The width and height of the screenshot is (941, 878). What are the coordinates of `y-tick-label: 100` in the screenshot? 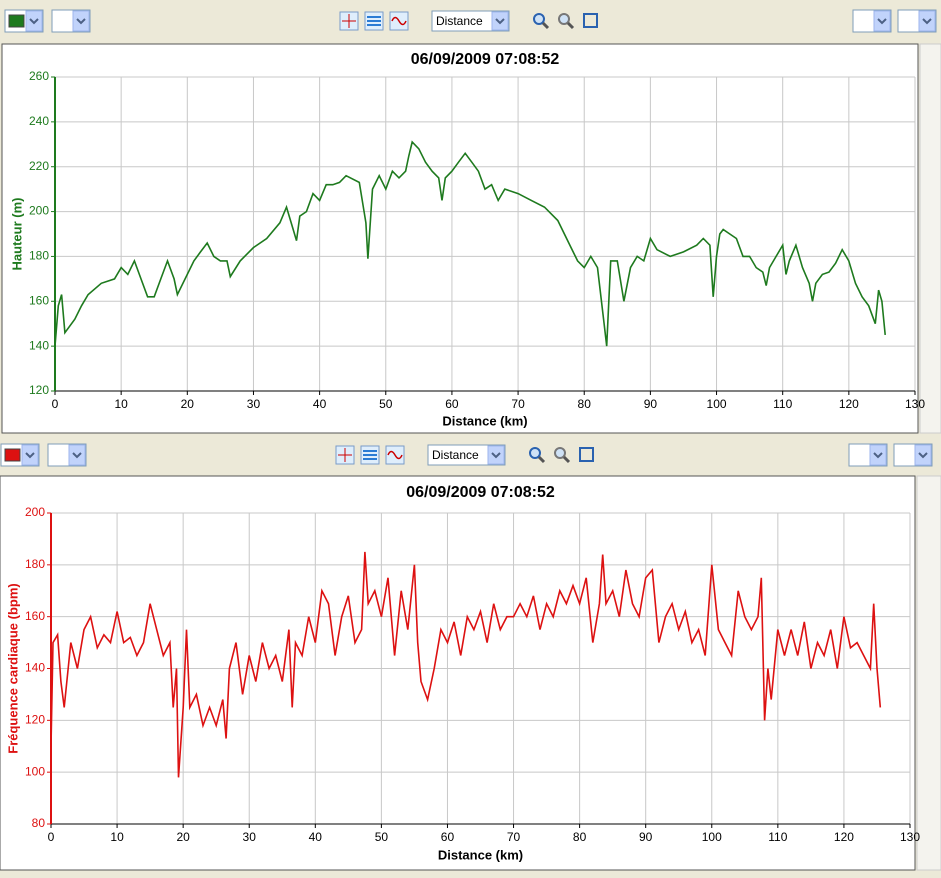 It's located at (35, 771).